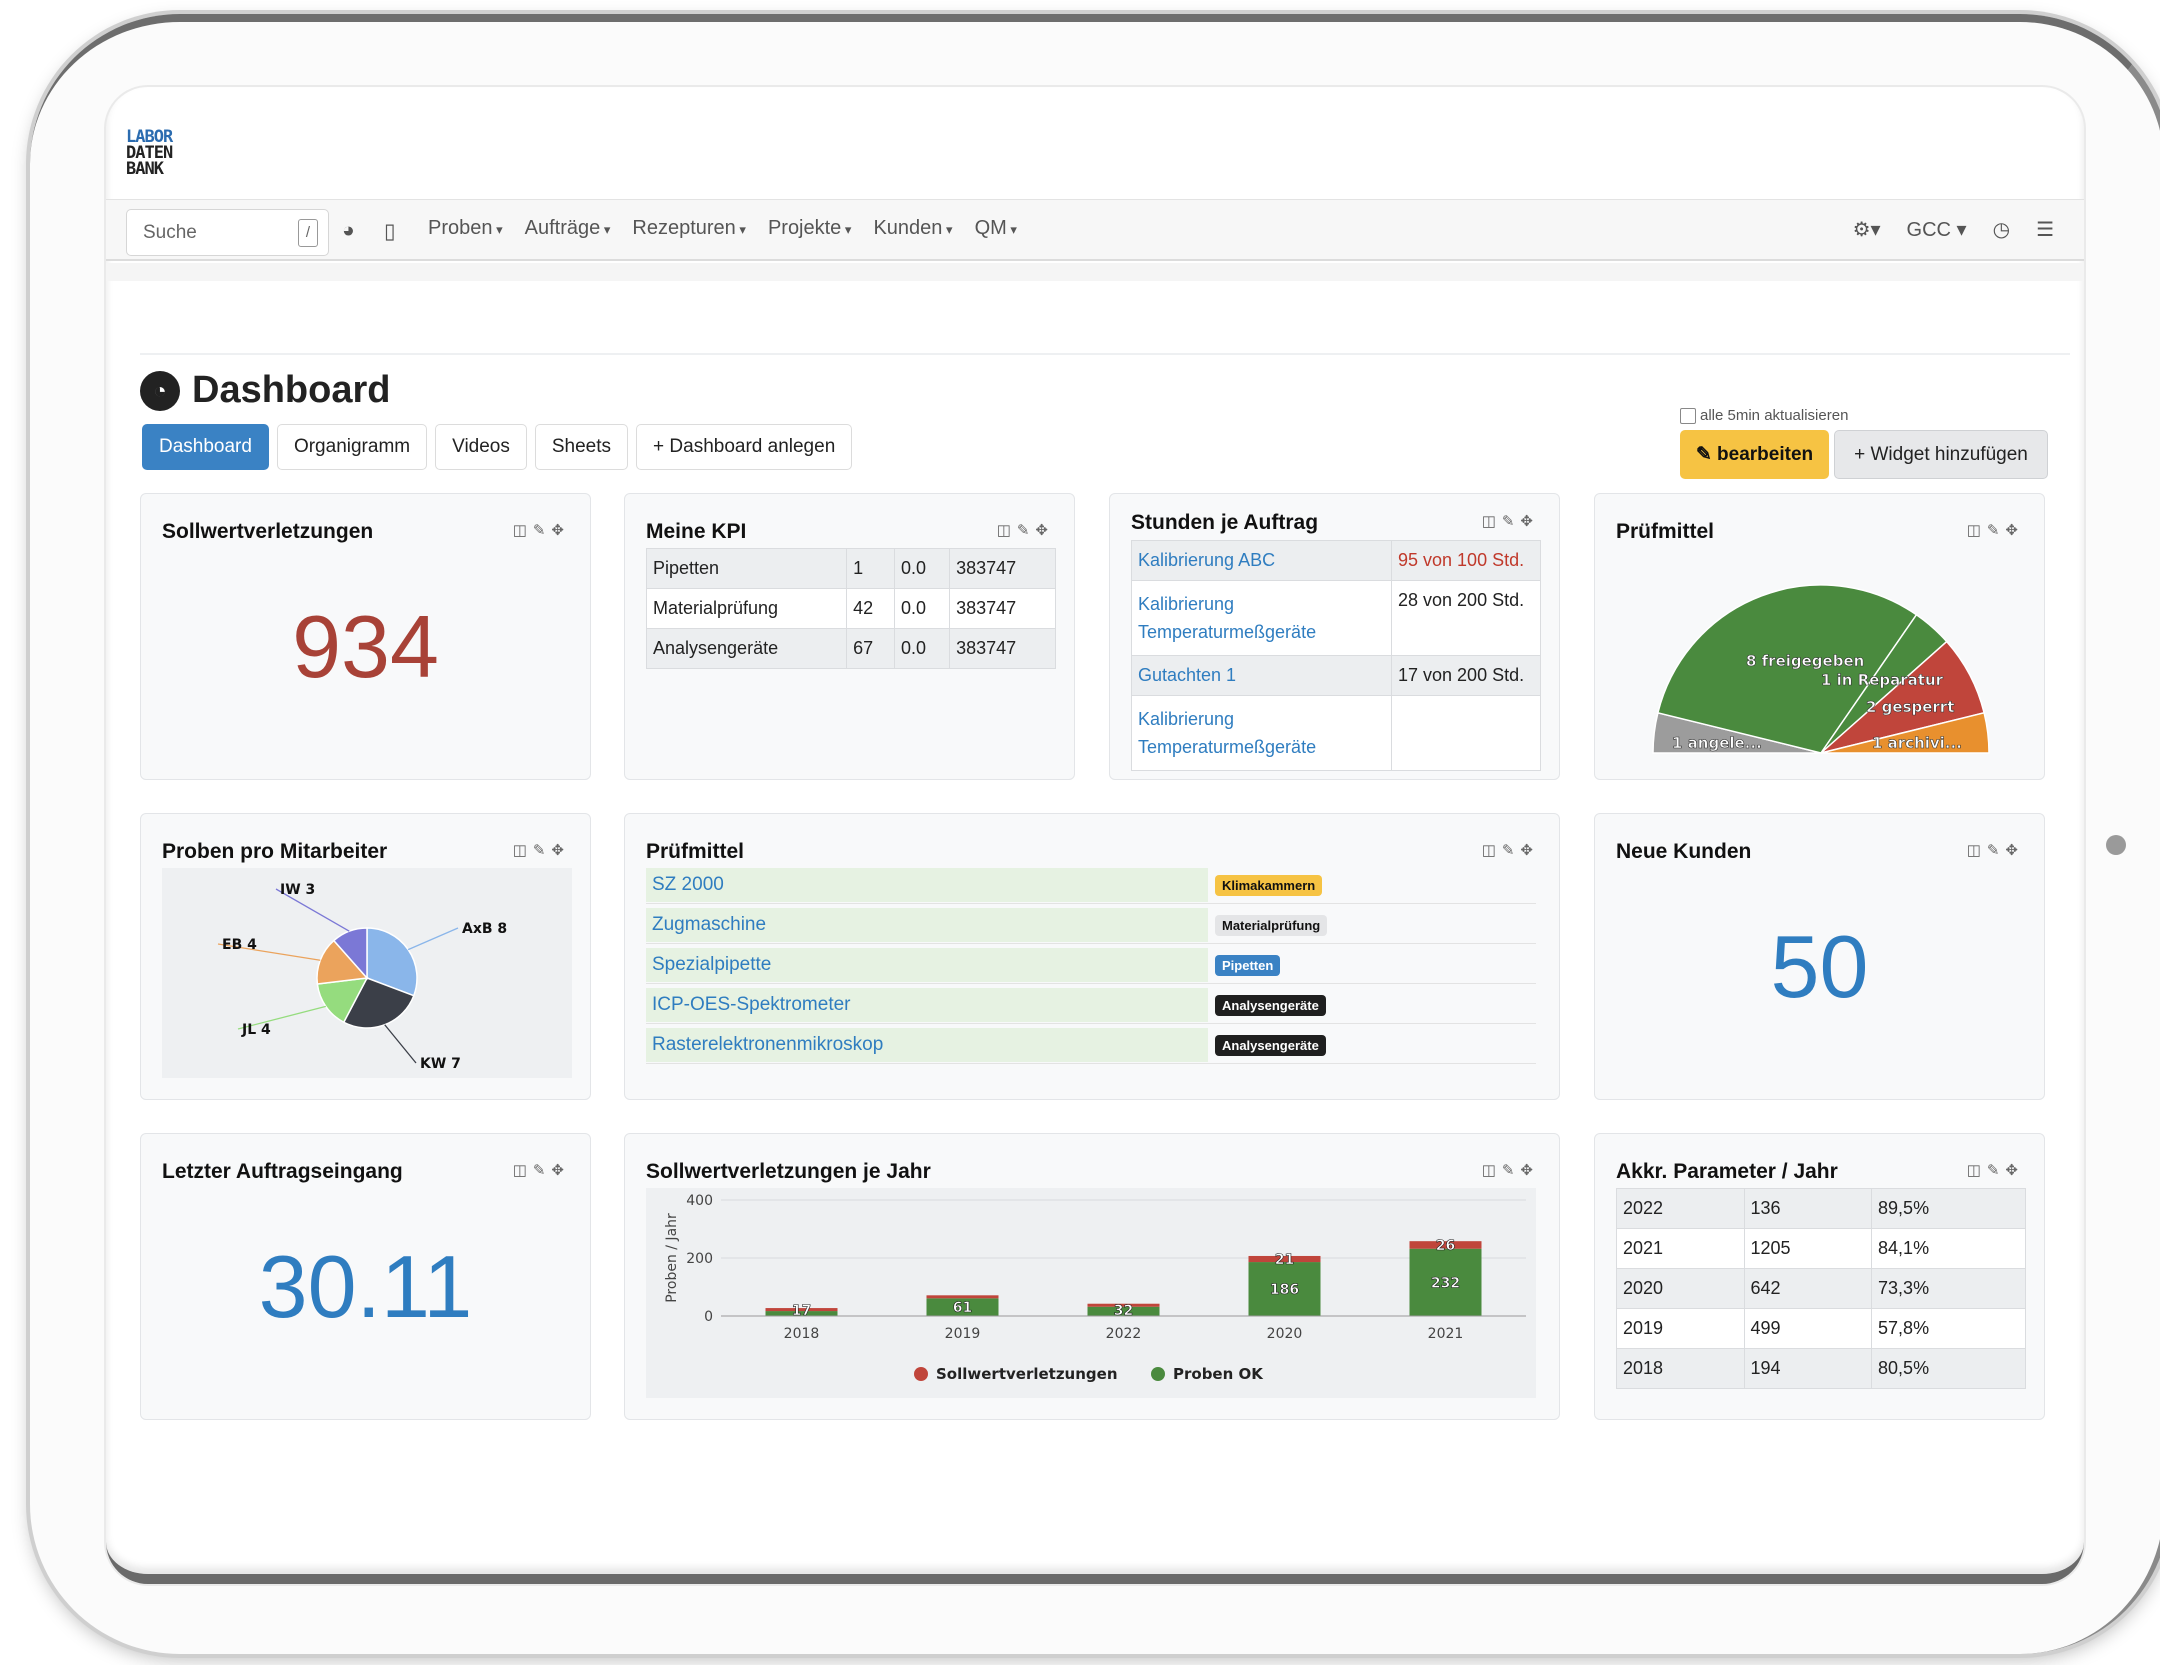  What do you see at coordinates (927, 1045) in the screenshot?
I see `pruefmittel-link: Rasterelektronenmikroskop` at bounding box center [927, 1045].